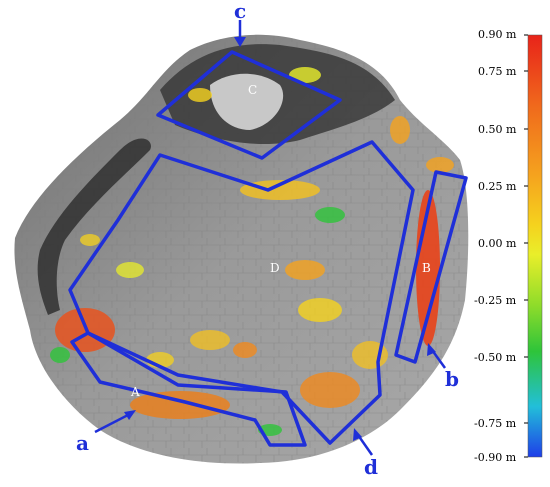 This screenshot has height=487, width=550. Describe the element at coordinates (252, 90) in the screenshot. I see `region-label-C: C` at that location.